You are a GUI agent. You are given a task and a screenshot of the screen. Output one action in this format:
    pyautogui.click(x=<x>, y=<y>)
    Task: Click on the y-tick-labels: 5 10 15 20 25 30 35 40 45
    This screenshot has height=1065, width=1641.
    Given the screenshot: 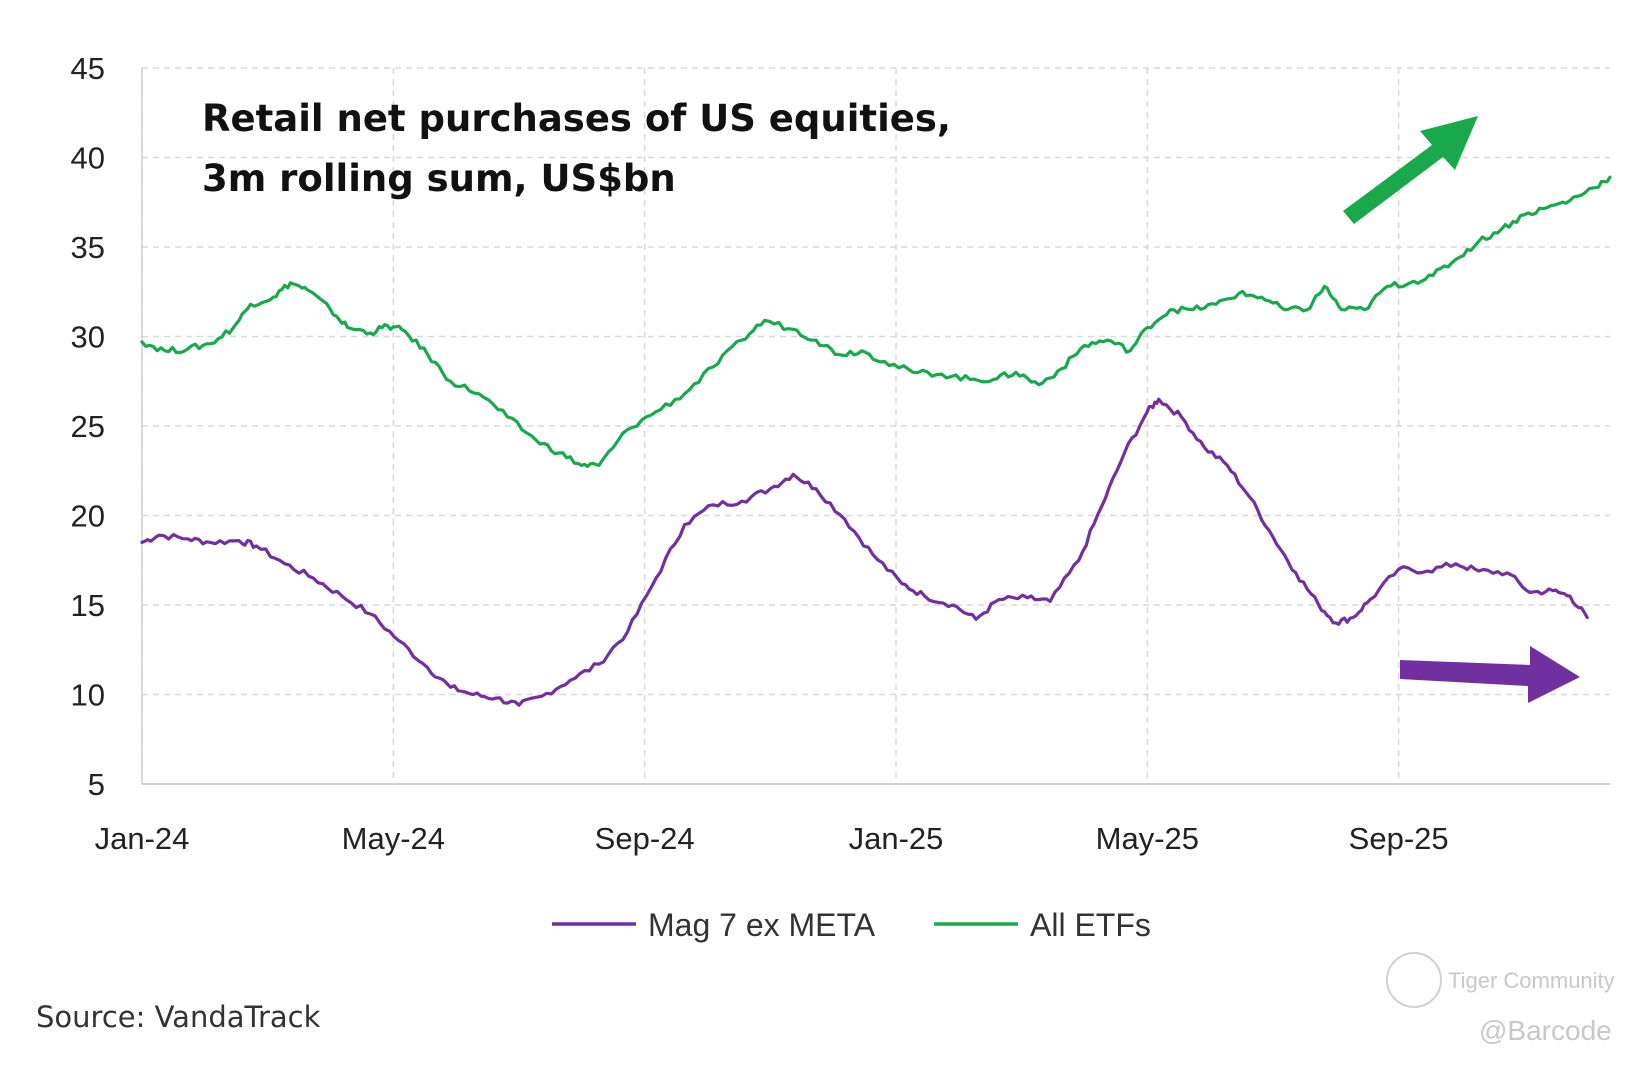 What is the action you would take?
    pyautogui.click(x=88, y=426)
    